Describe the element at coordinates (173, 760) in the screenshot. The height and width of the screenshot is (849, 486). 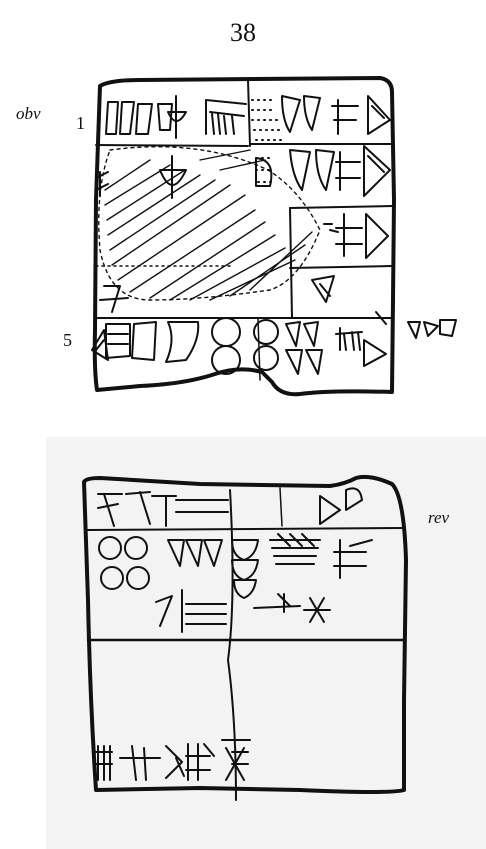
I see `reverse-bottom-signs` at that location.